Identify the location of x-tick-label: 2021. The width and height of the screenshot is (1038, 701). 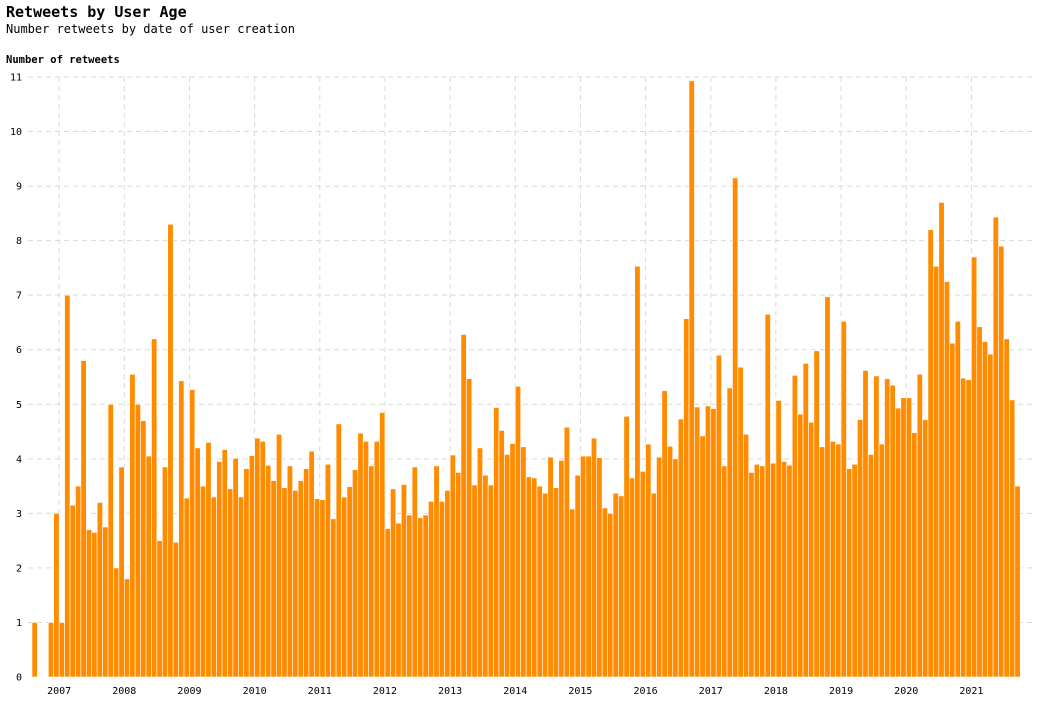
(971, 691).